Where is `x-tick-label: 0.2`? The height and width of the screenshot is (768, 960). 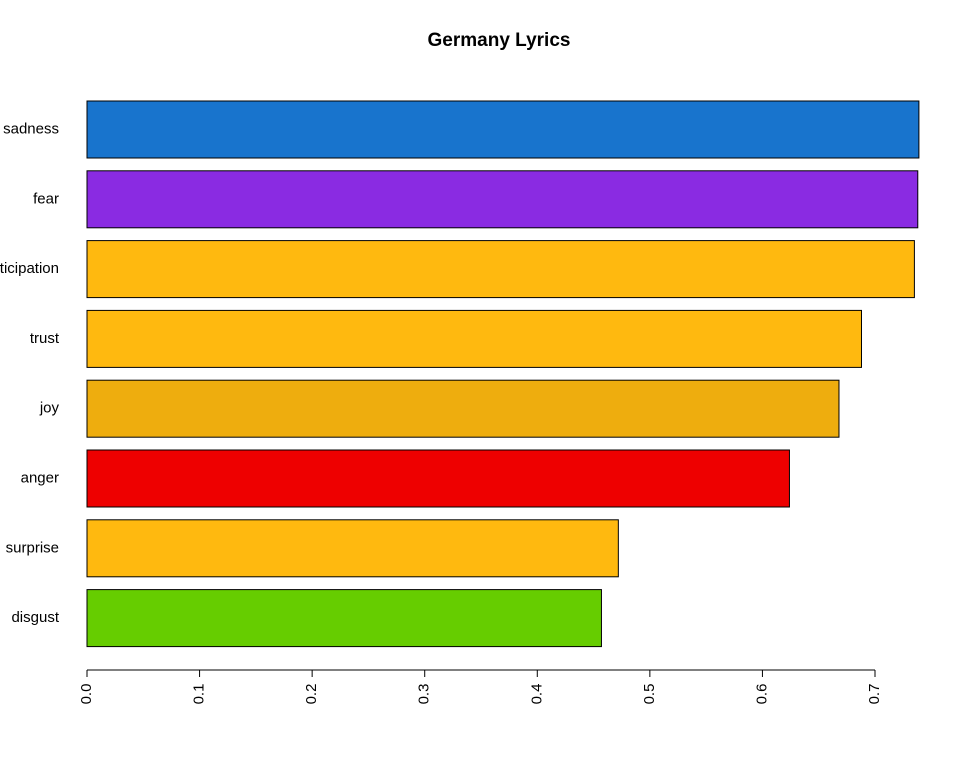
x-tick-label: 0.2 is located at coordinates (311, 694).